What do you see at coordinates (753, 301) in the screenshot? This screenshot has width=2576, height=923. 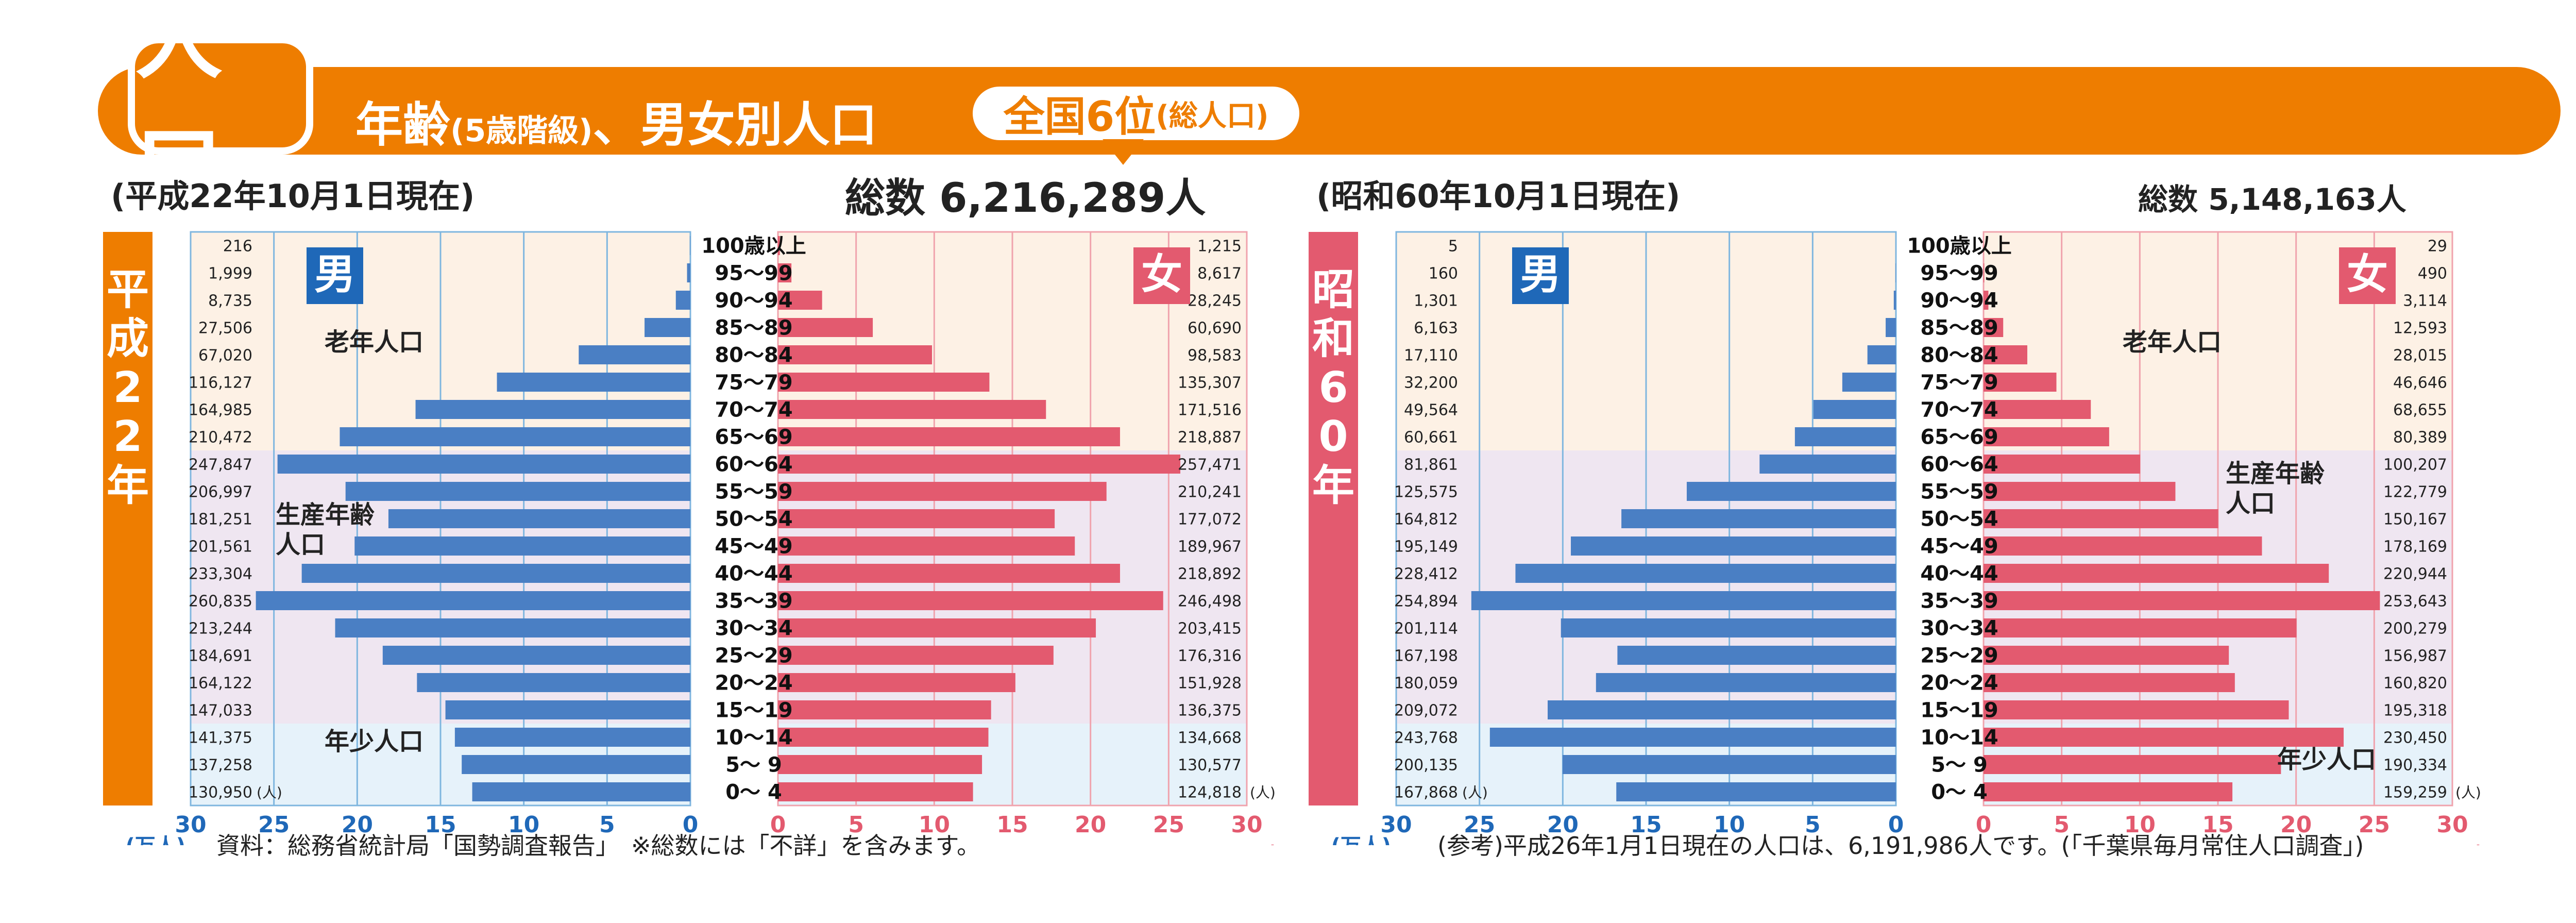 I see `age-group-label: 90～94` at bounding box center [753, 301].